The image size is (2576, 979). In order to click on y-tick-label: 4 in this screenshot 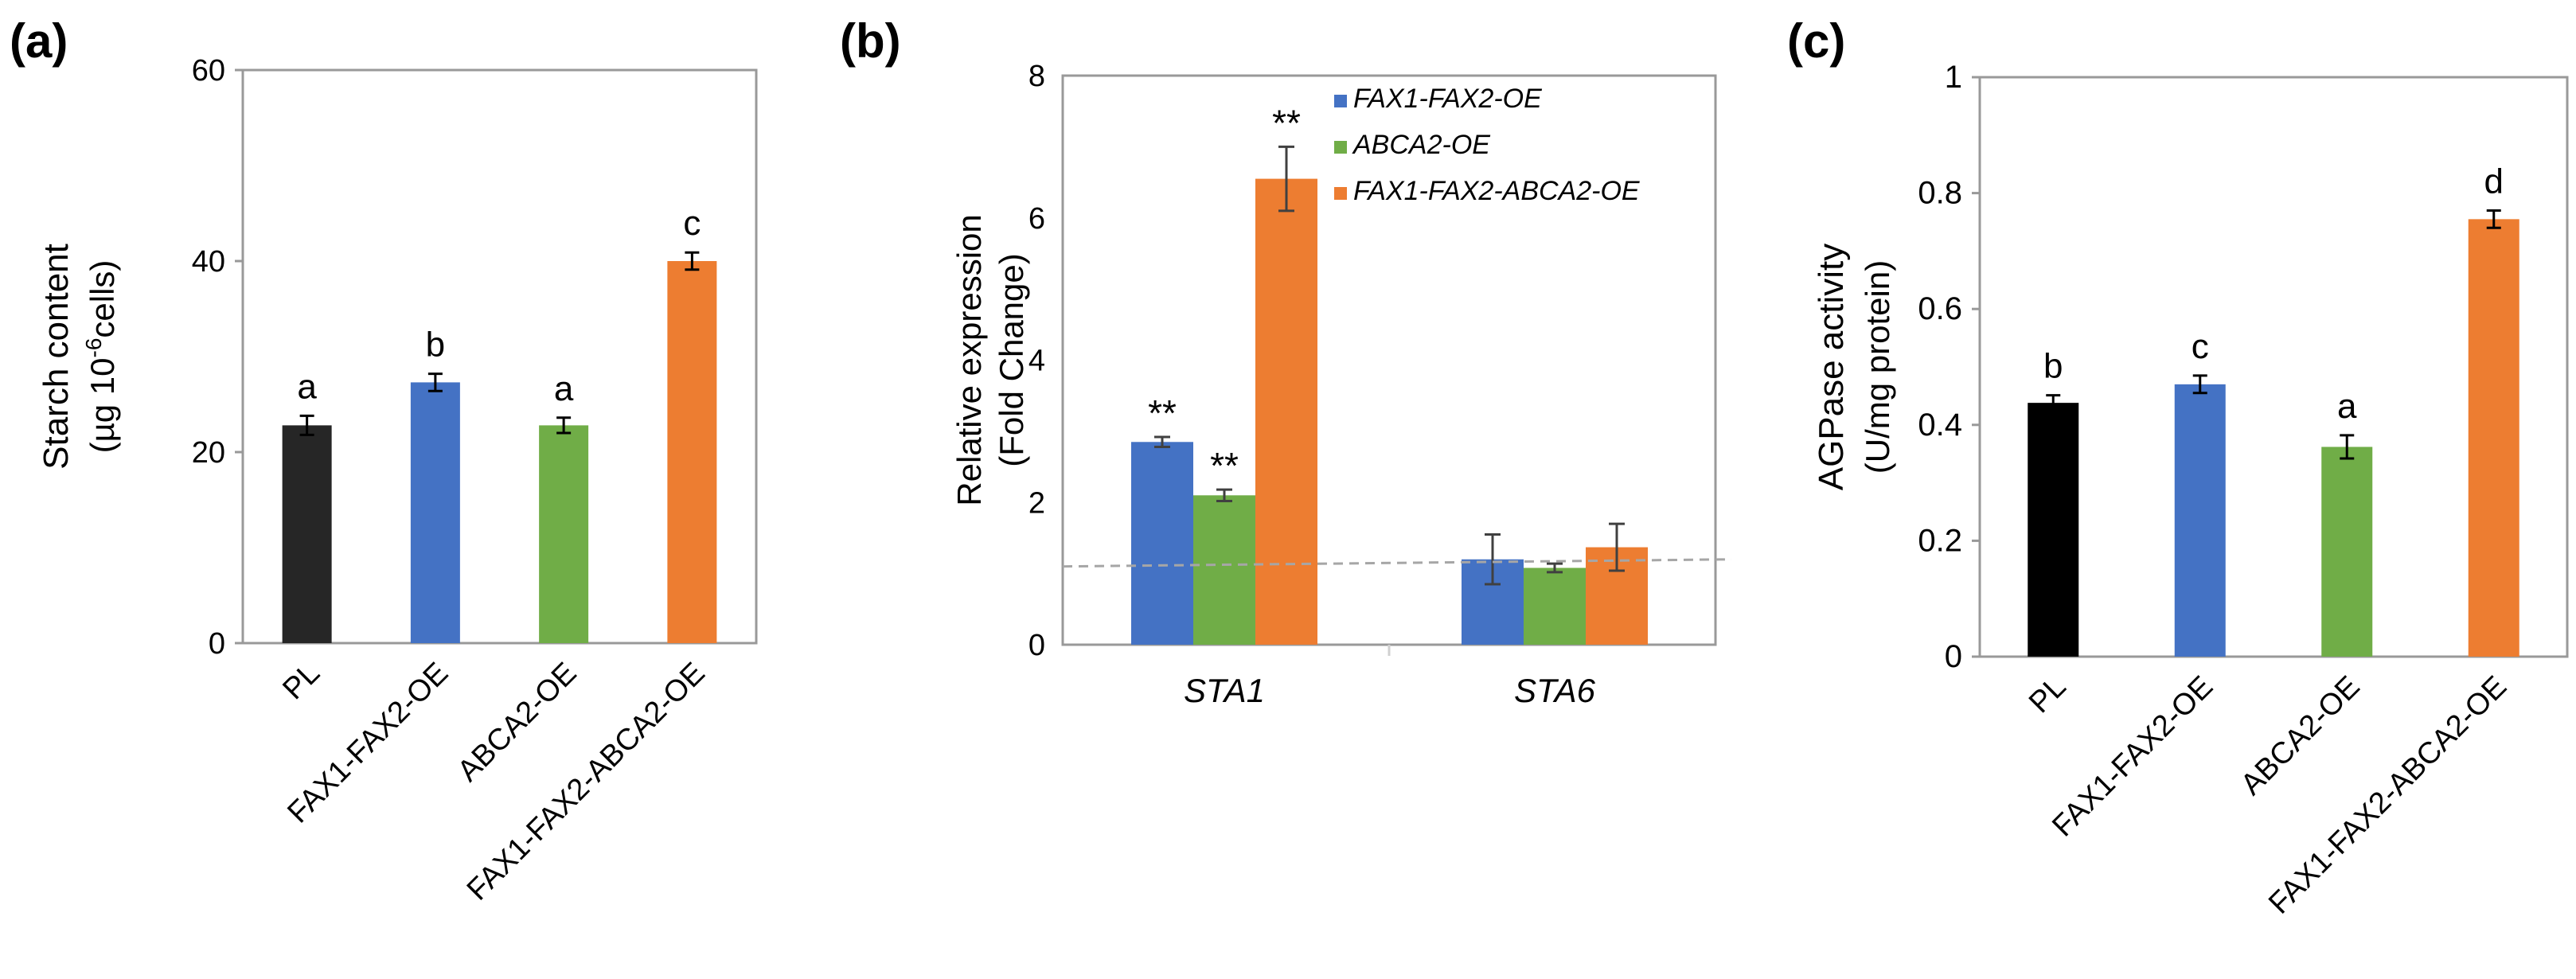, I will do `click(1036, 361)`.